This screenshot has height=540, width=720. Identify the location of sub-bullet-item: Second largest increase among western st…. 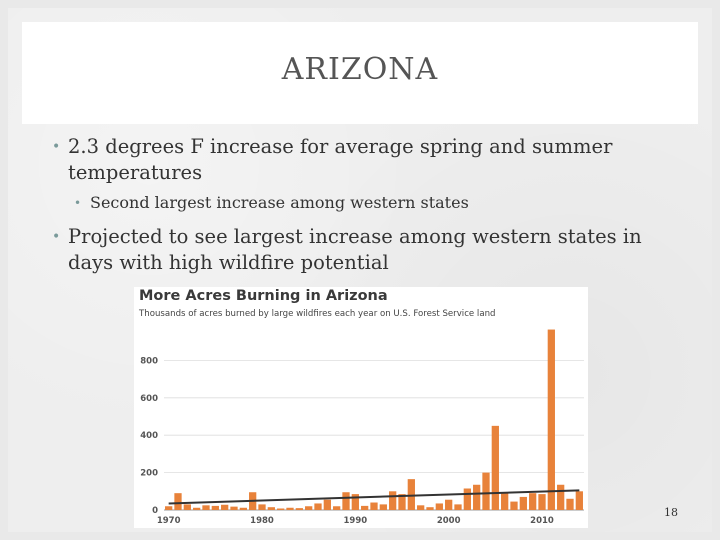
(383, 203).